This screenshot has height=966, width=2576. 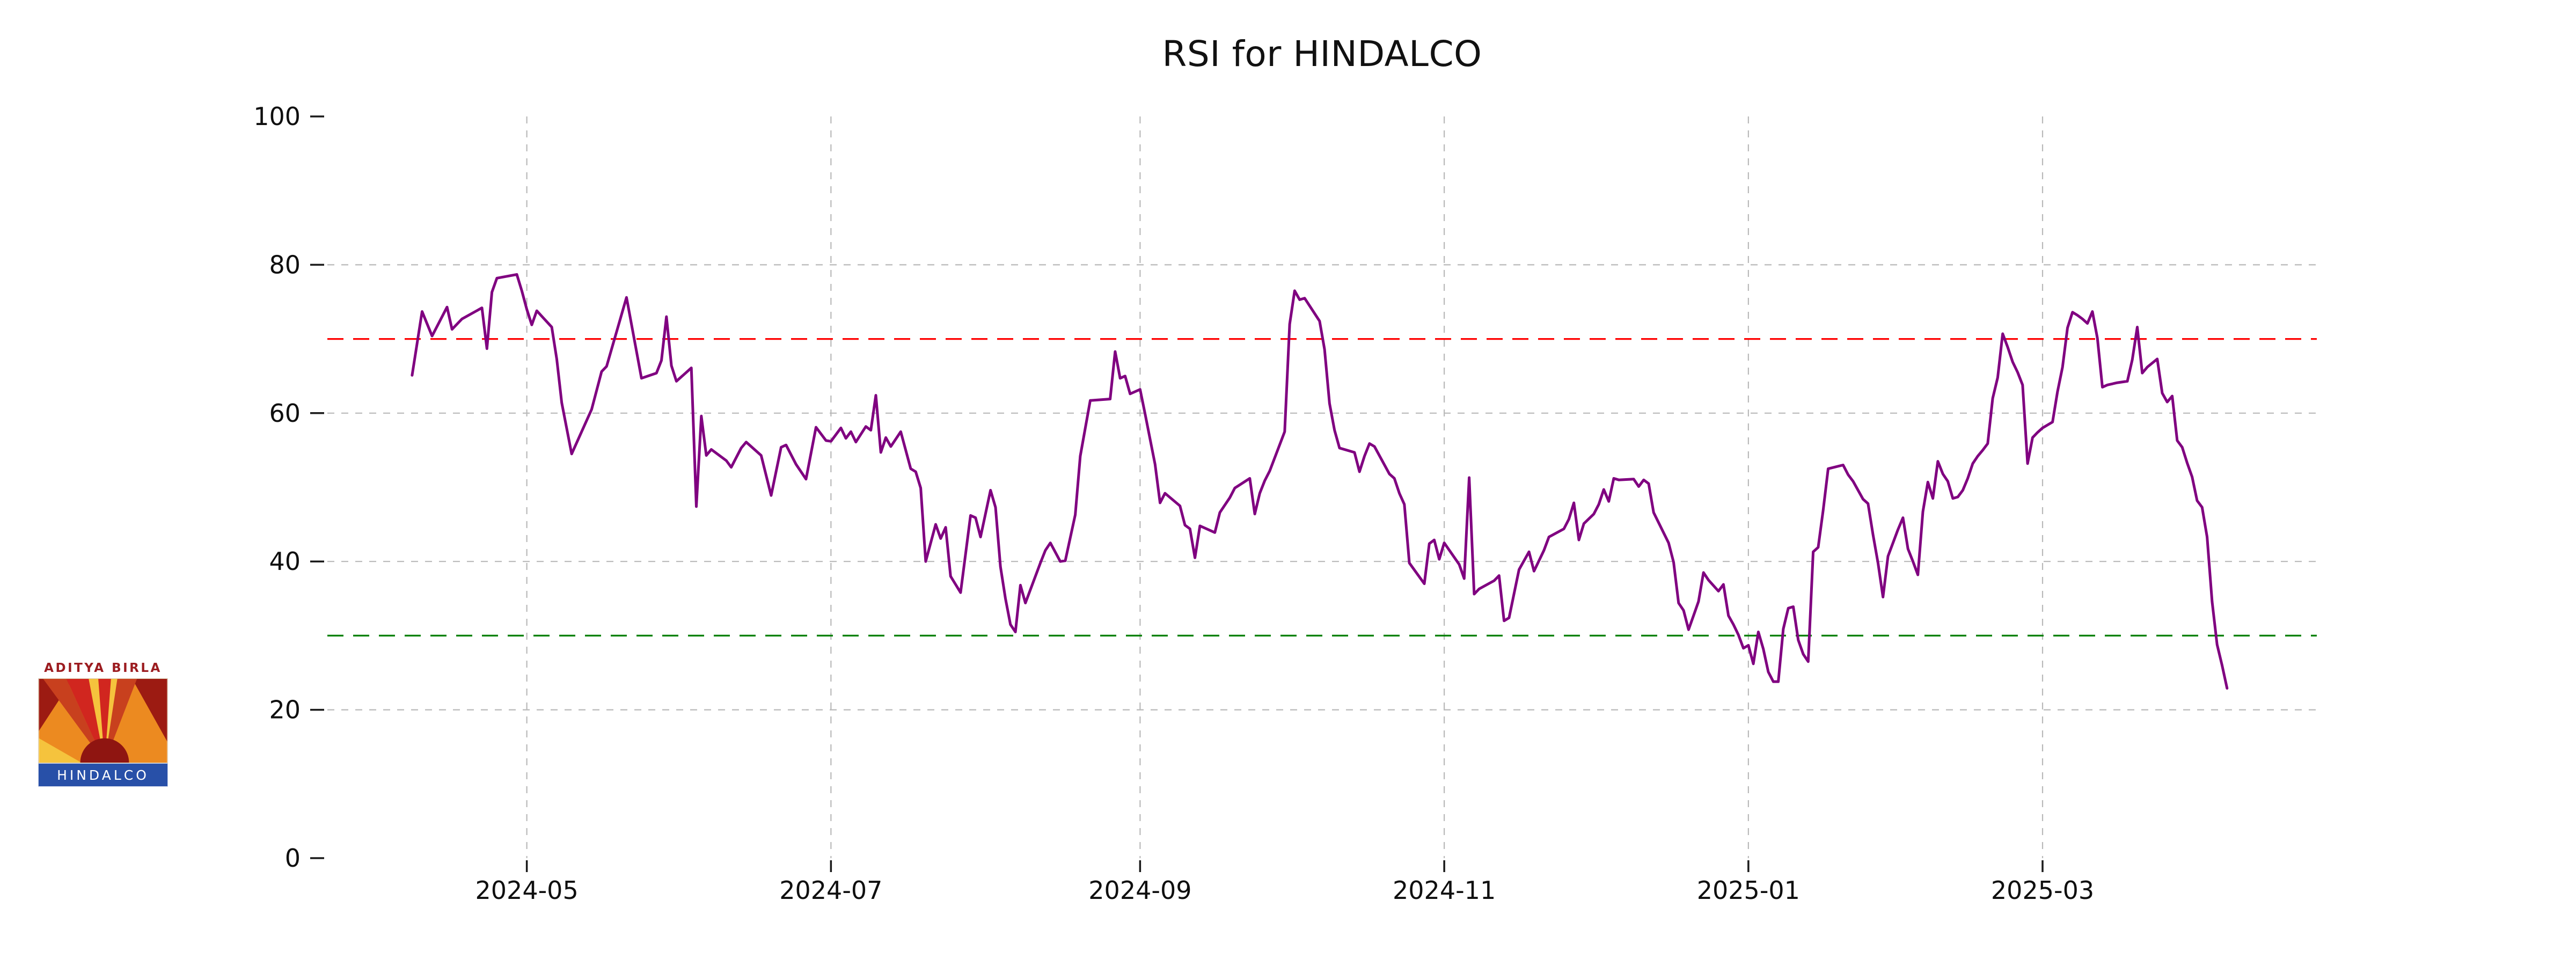 I want to click on y-tick-label-0: 0, so click(x=293, y=858).